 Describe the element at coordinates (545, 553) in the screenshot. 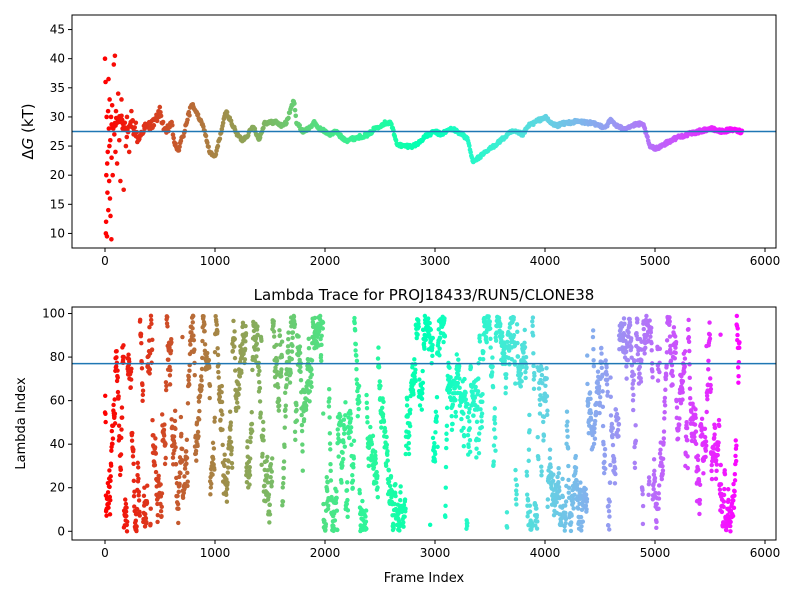

I see `x-tick-label-1-4000: 4000` at that location.